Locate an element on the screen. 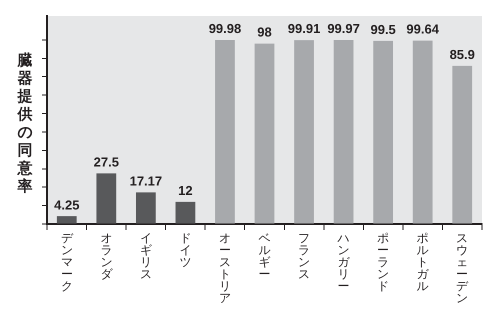 This screenshot has height=317, width=500. x-tick-label: ベルギー is located at coordinates (264, 256).